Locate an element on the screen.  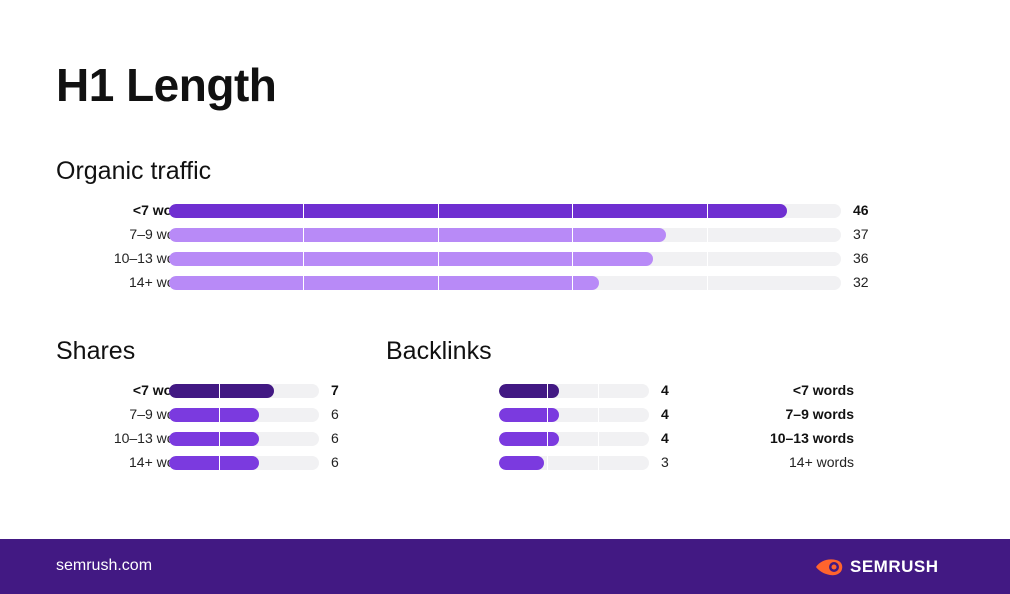
semrush-logo-text: SEMRUSH is located at coordinates (894, 566).